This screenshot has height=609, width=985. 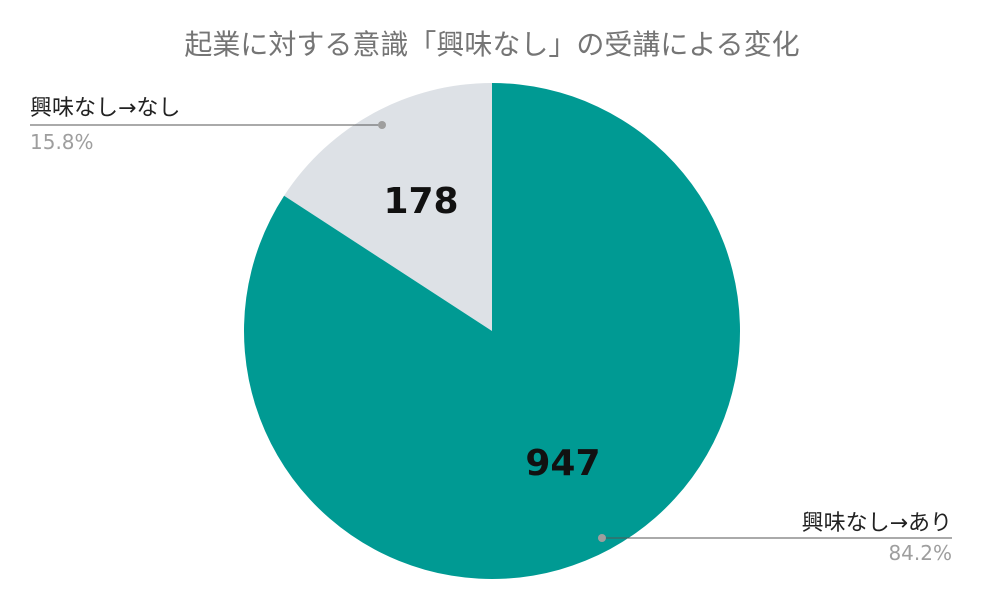 I want to click on slice-value-label-2: 947, so click(x=562, y=463).